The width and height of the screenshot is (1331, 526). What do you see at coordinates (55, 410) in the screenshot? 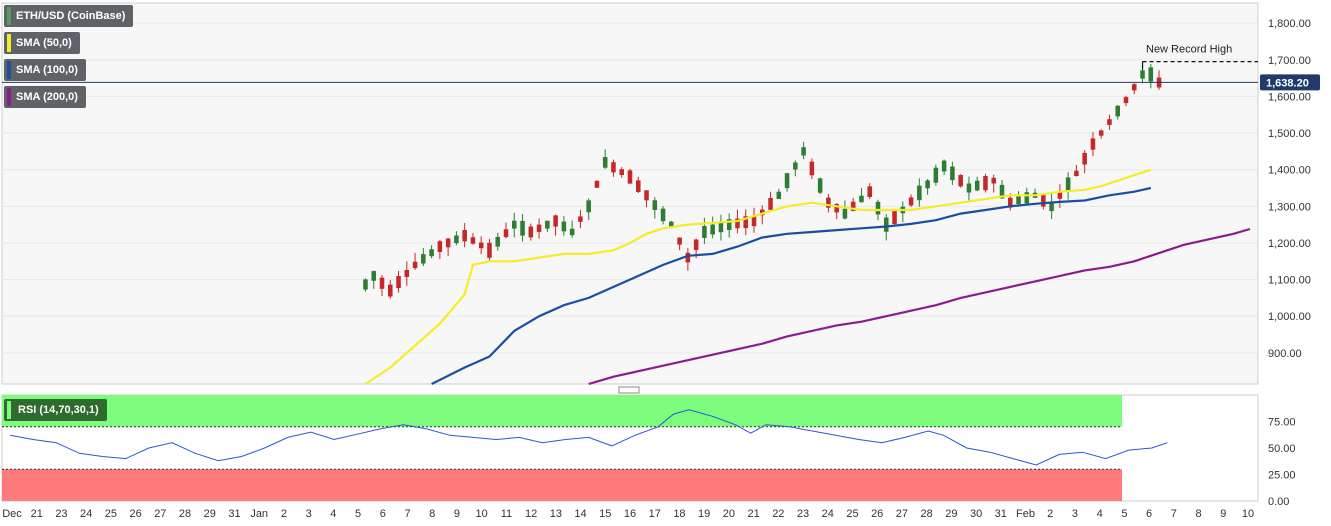
I see `legend-rsi: RSI (14,70,30,1)` at bounding box center [55, 410].